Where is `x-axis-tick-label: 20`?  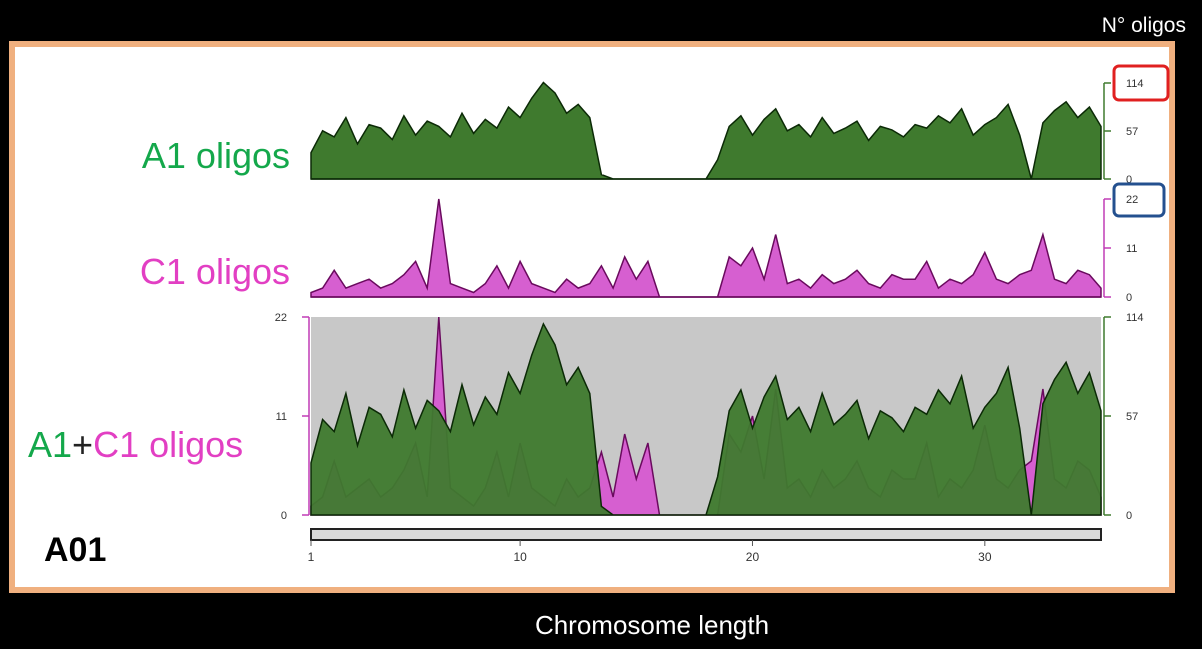 x-axis-tick-label: 20 is located at coordinates (753, 557).